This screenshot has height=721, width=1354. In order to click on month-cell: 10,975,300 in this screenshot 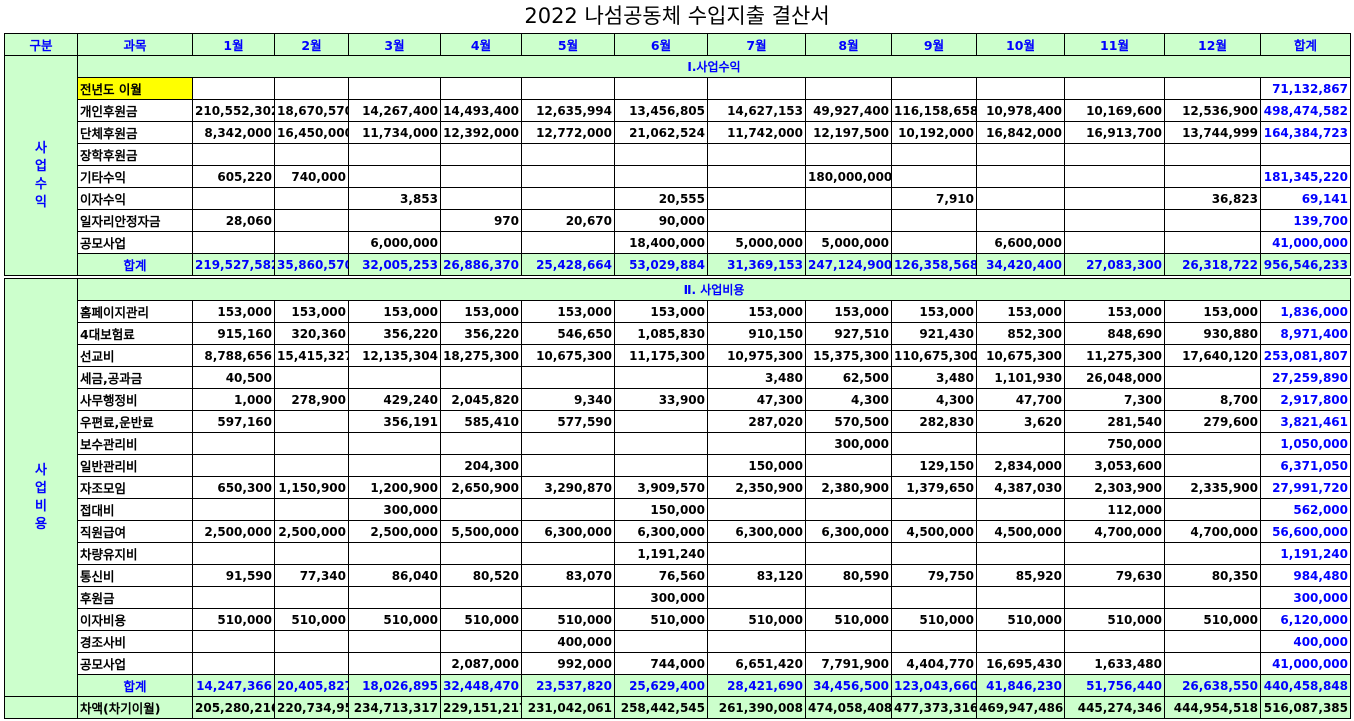, I will do `click(756, 355)`.